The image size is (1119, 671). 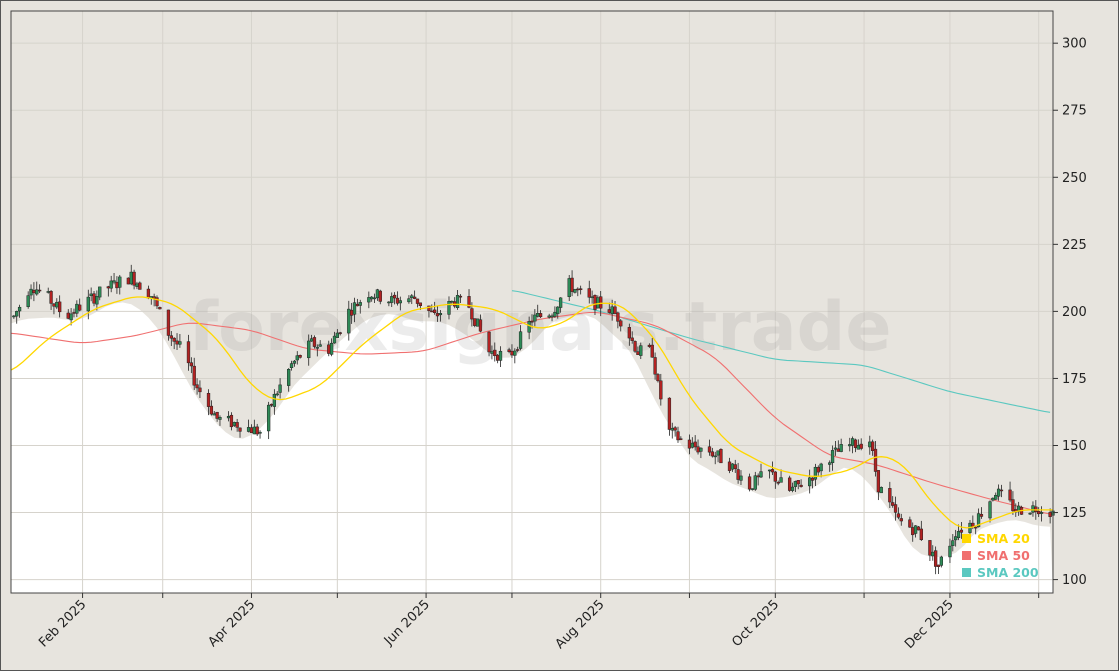 What do you see at coordinates (966, 555) in the screenshot?
I see `legend-swatch` at bounding box center [966, 555].